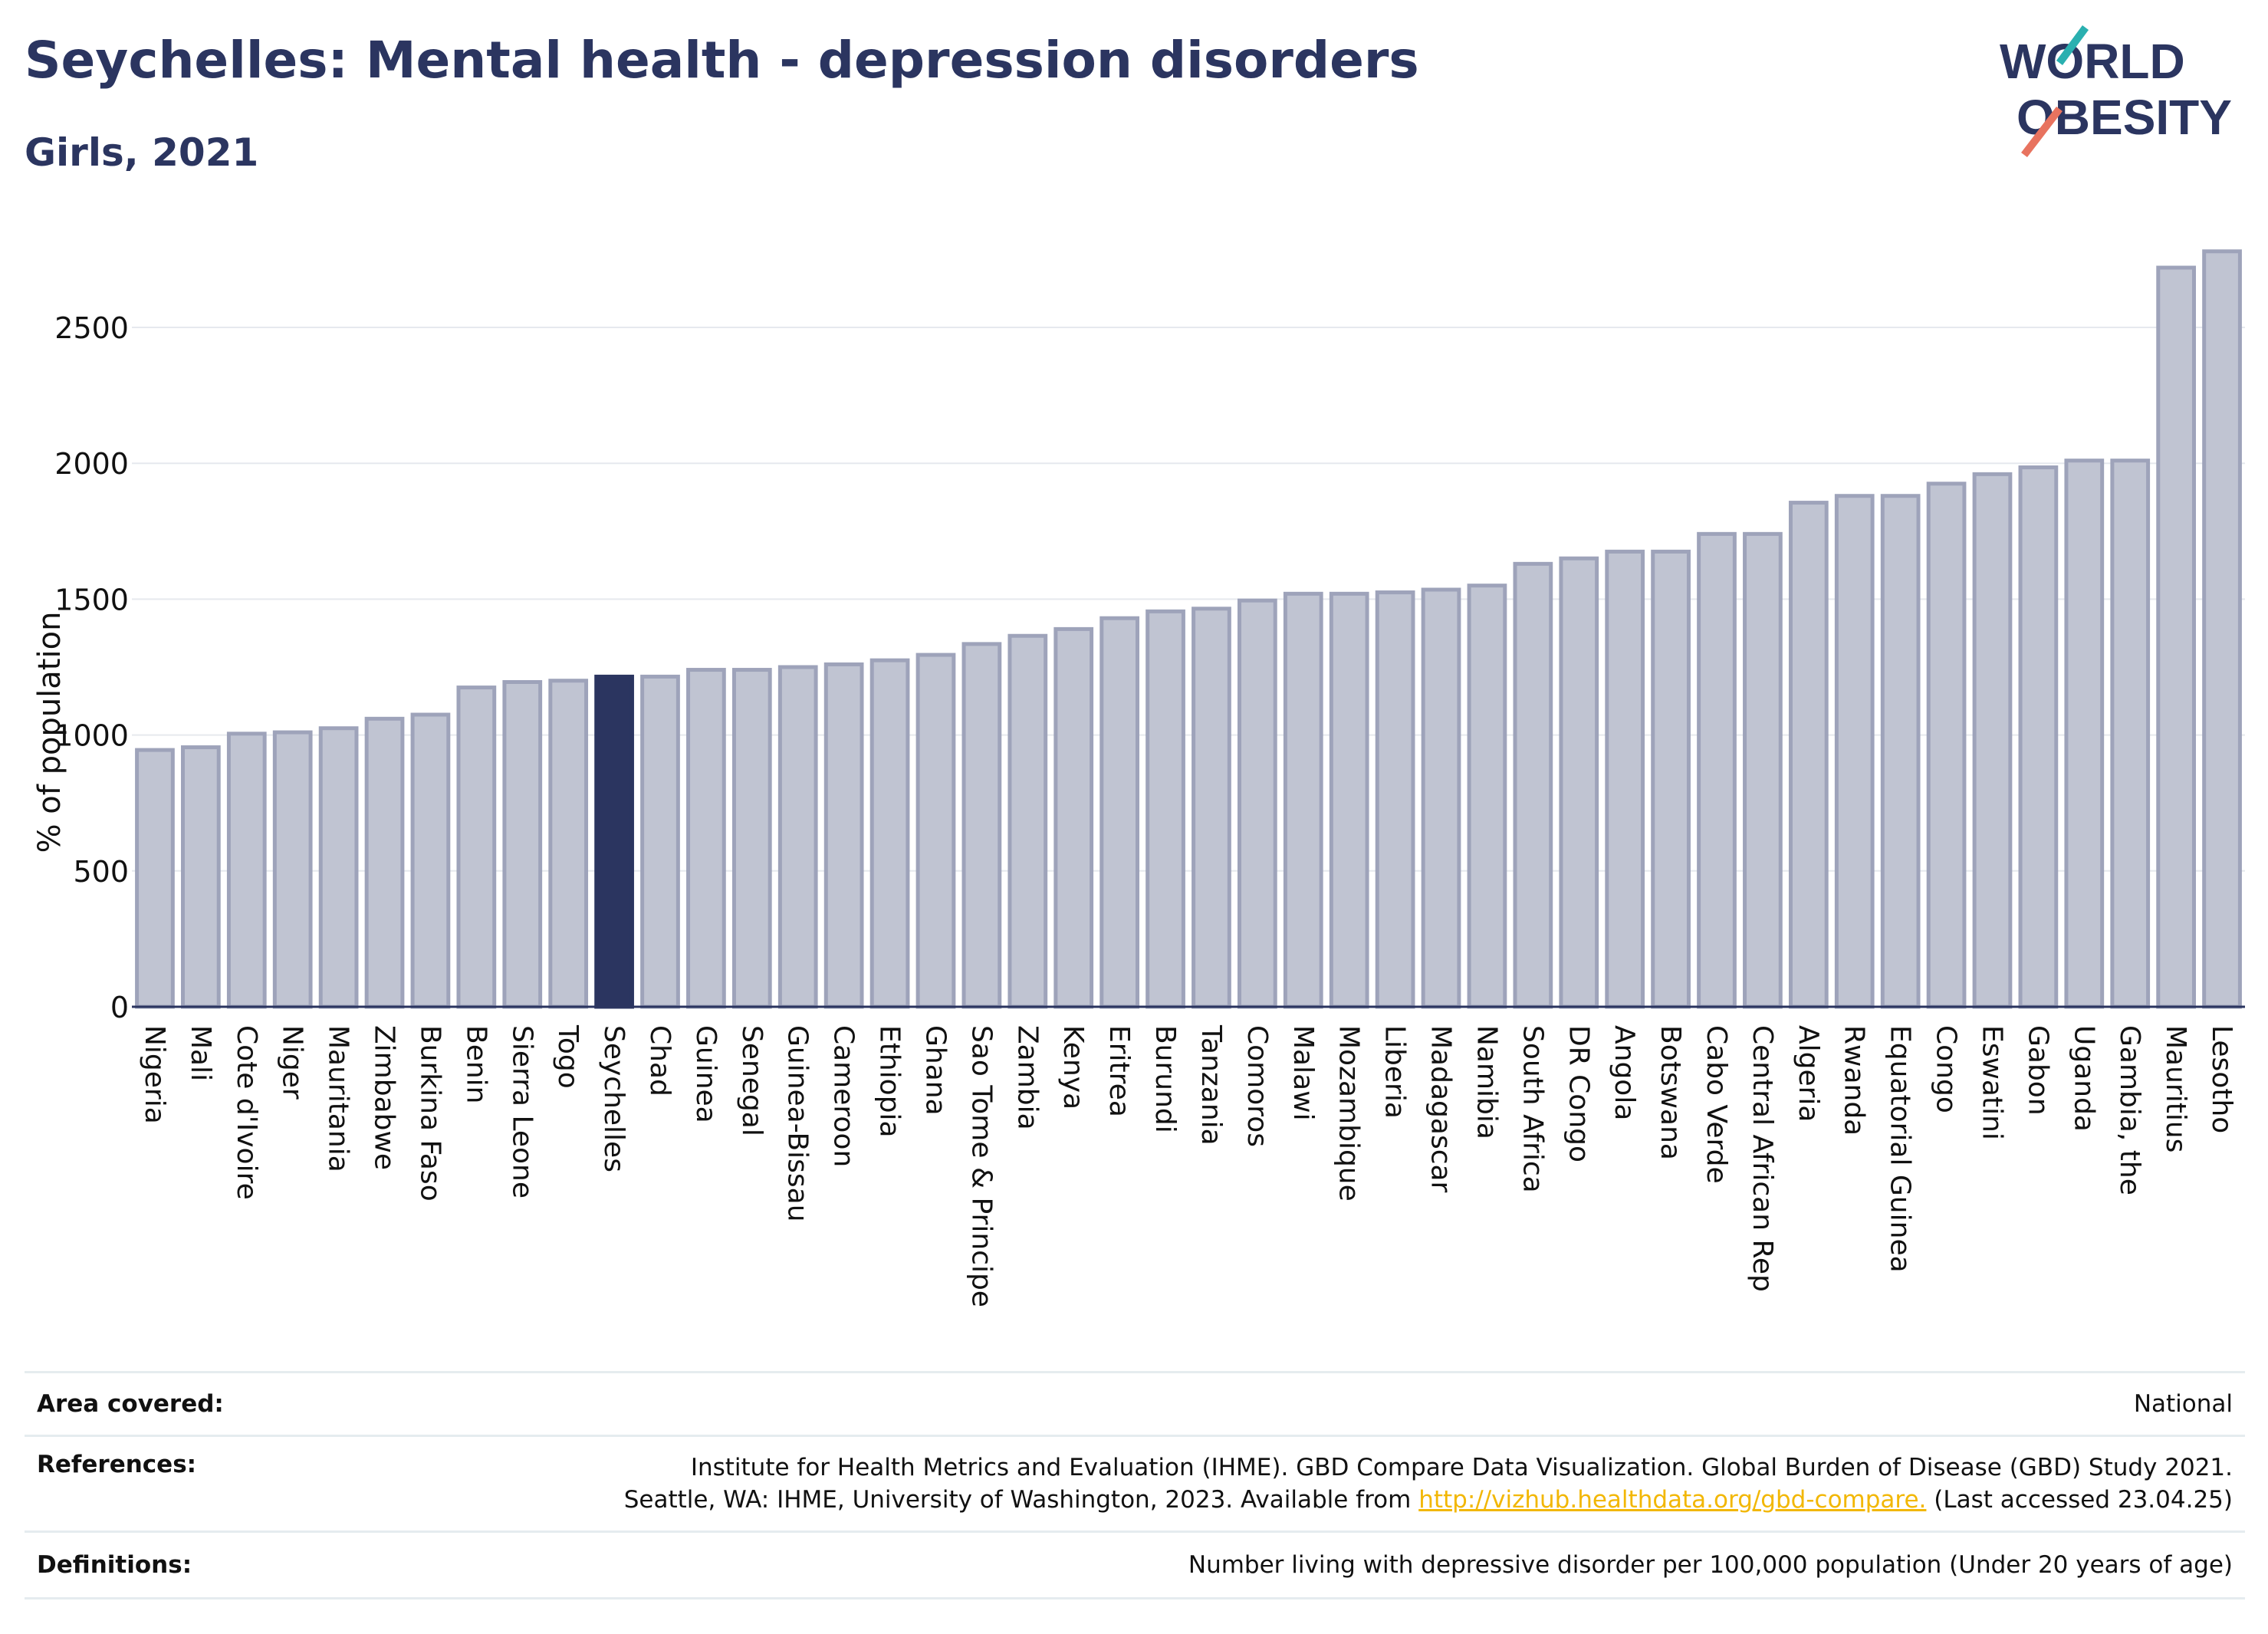 The width and height of the screenshot is (2268, 1634). I want to click on bar-guinea, so click(706, 839).